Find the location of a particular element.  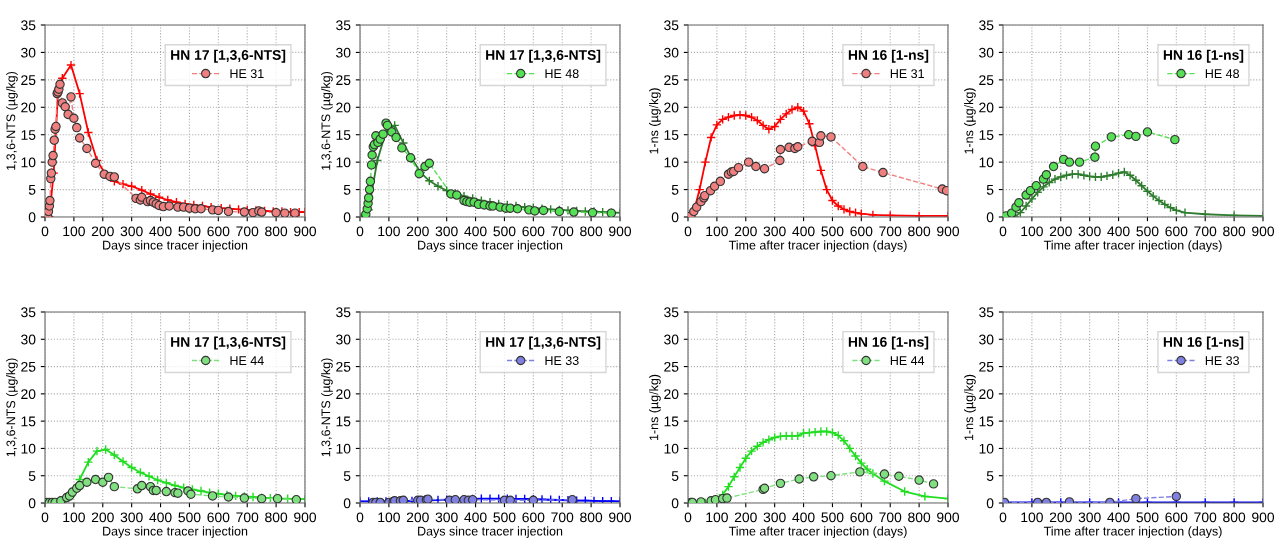

legend-label: HE 44 is located at coordinates (247, 360).